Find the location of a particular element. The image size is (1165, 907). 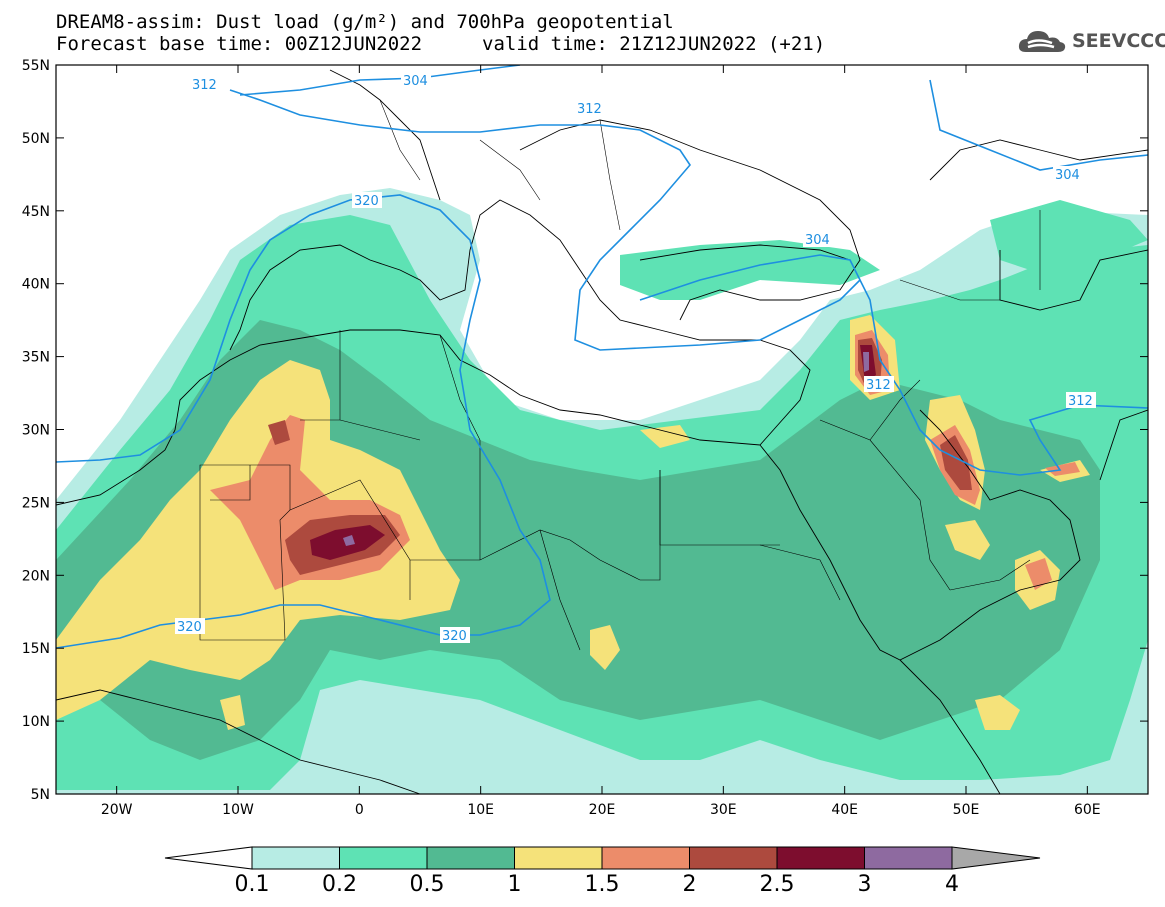

lat-tick-label: 5N is located at coordinates (40, 795).